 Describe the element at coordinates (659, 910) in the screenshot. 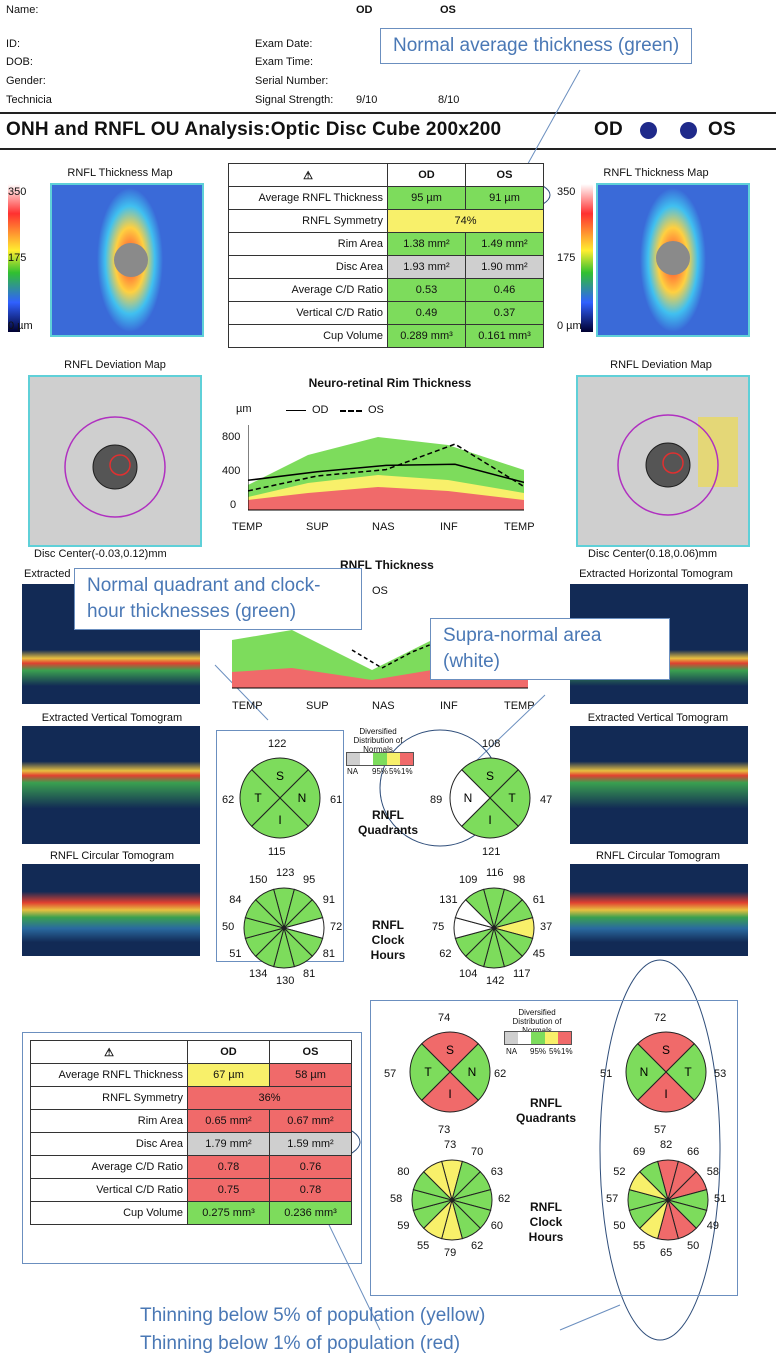

I see `tomogram-circular-os` at that location.